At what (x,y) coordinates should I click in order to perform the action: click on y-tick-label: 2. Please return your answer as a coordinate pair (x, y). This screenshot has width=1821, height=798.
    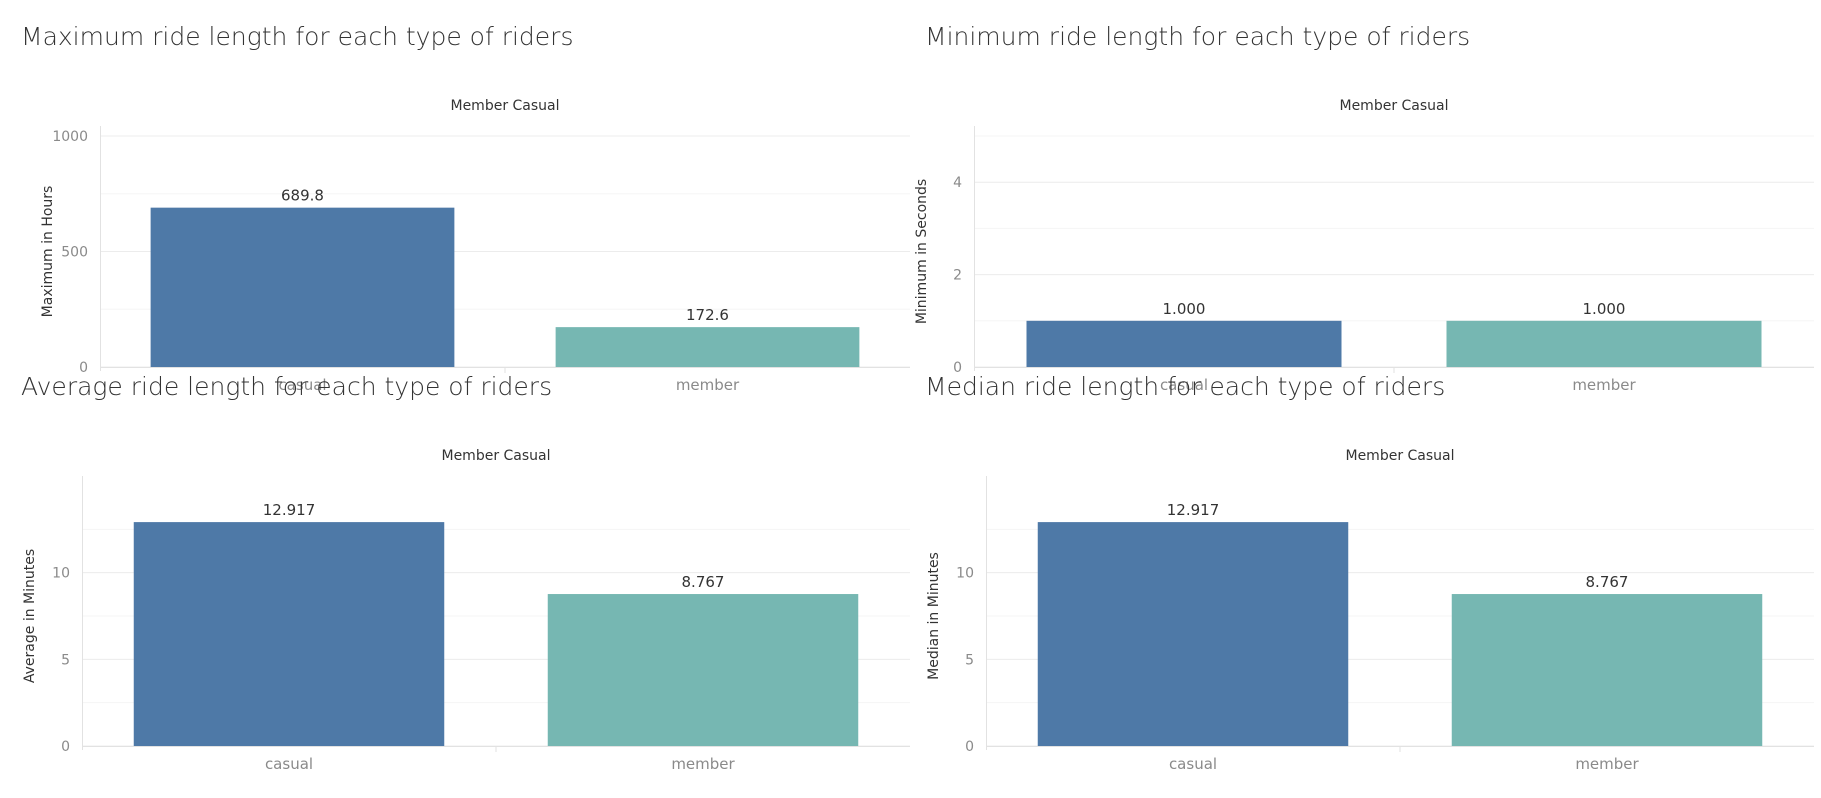
    Looking at the image, I should click on (957, 276).